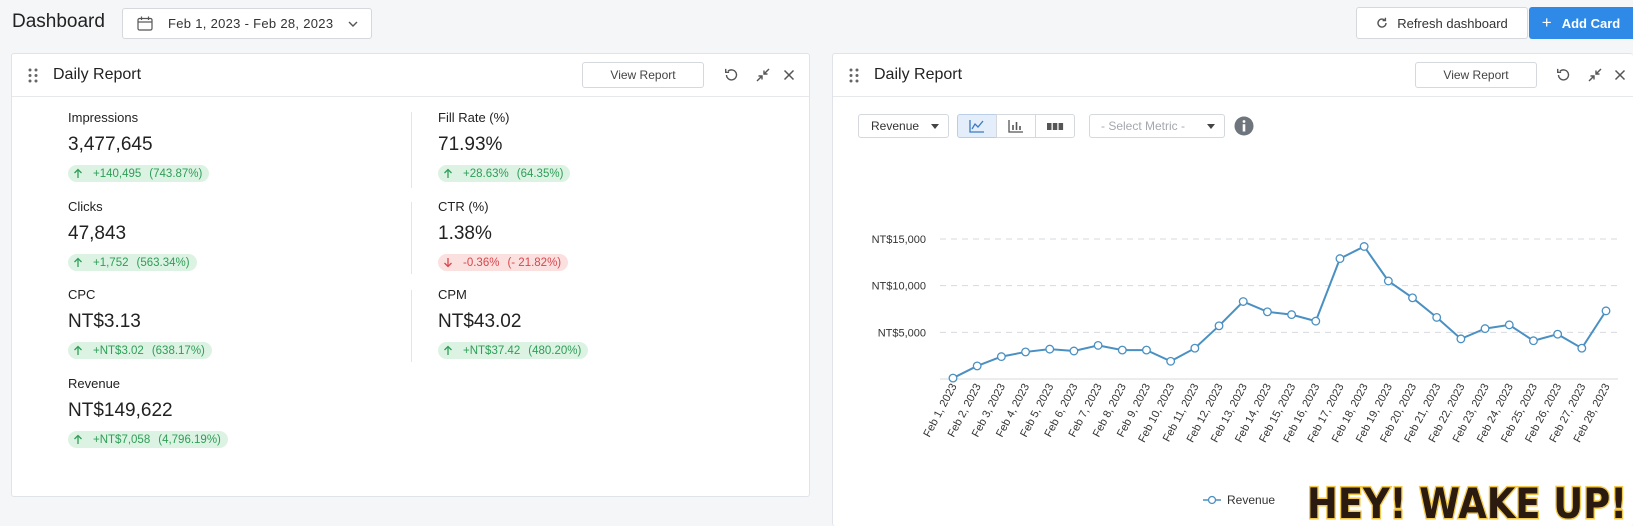  I want to click on chart-legend: Revenue, so click(1239, 500).